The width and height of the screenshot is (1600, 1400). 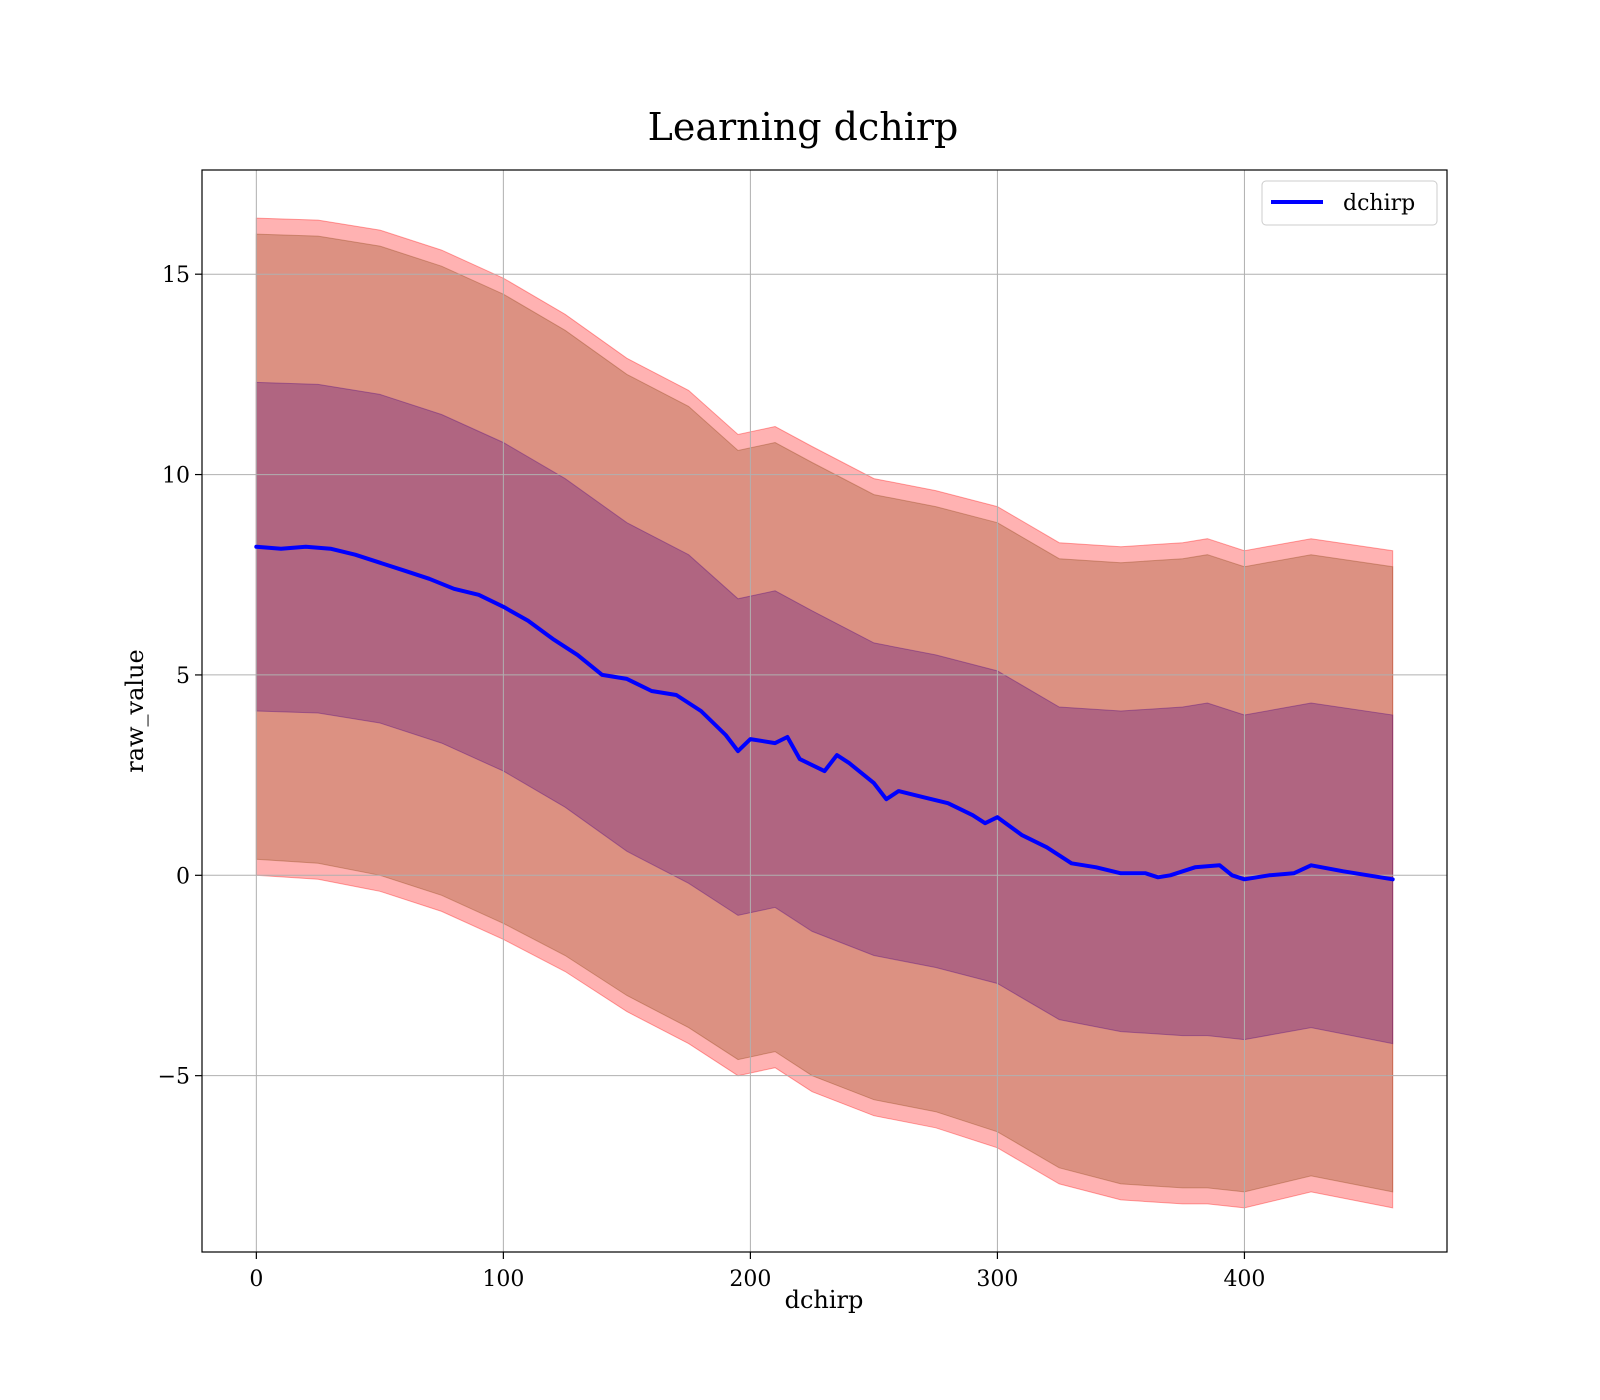 I want to click on x-axis-label: dchirp, so click(x=824, y=1300).